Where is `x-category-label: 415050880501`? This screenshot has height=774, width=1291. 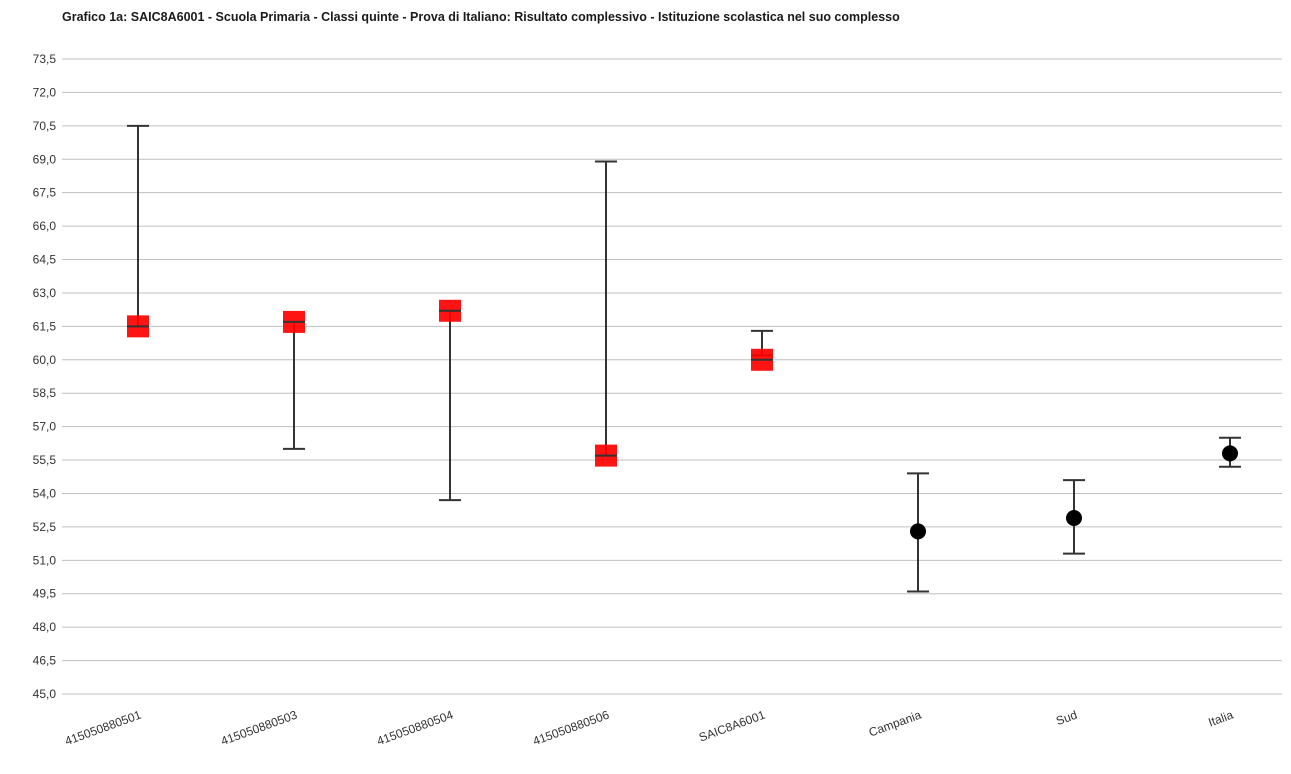
x-category-label: 415050880501 is located at coordinates (103, 728).